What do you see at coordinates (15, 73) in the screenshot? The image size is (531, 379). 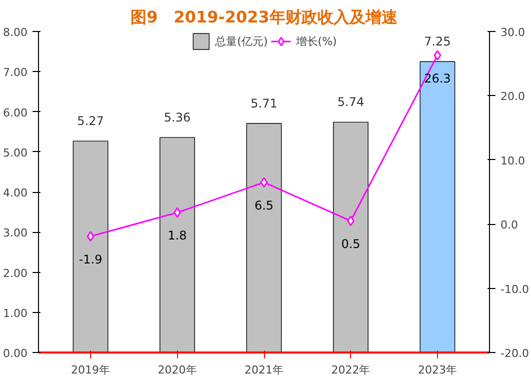 I see `y-tick-label: 7.00` at bounding box center [15, 73].